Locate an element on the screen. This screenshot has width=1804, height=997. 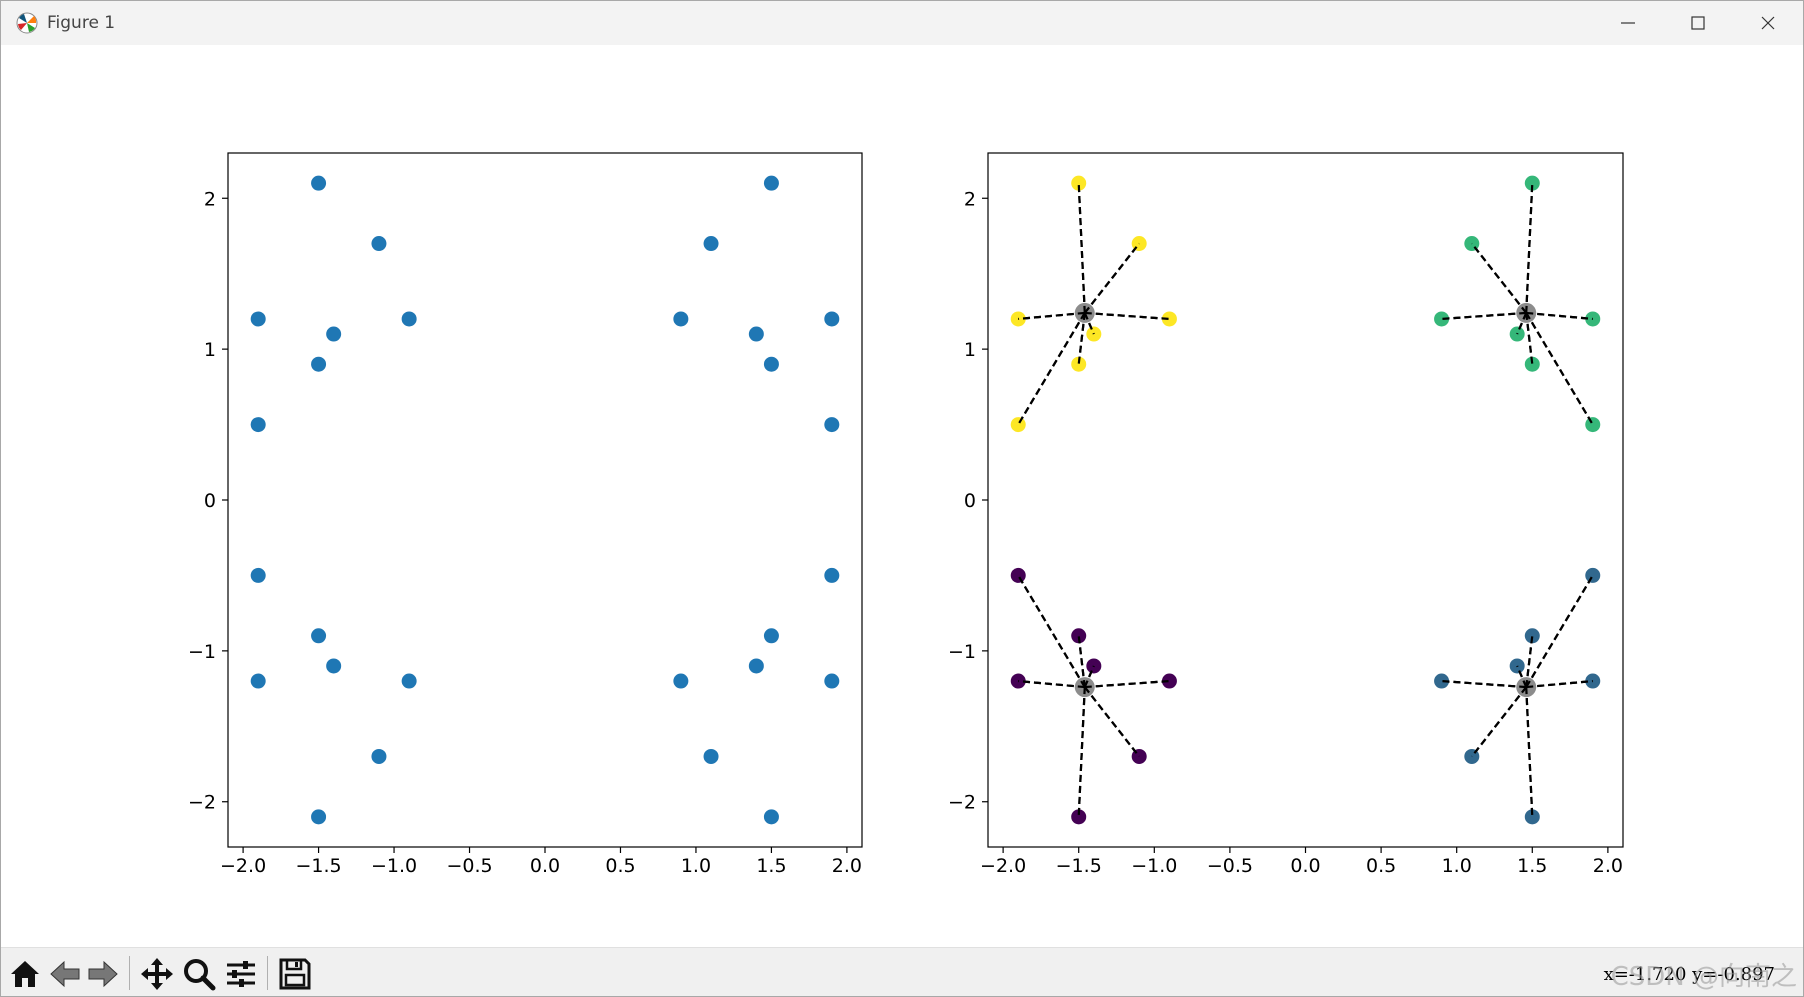
x-tick-label: 0.5 is located at coordinates (620, 866).